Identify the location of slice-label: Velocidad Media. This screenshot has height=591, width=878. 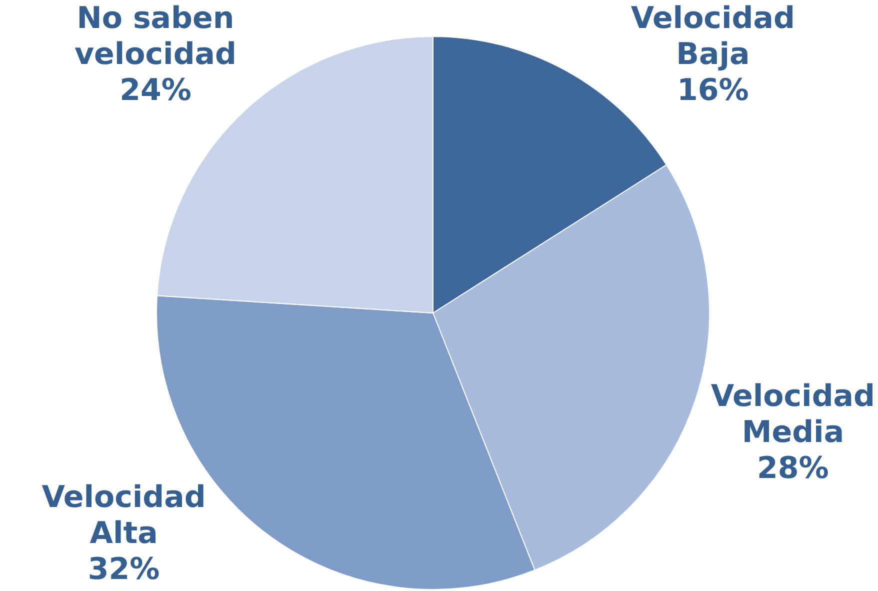
(792, 414).